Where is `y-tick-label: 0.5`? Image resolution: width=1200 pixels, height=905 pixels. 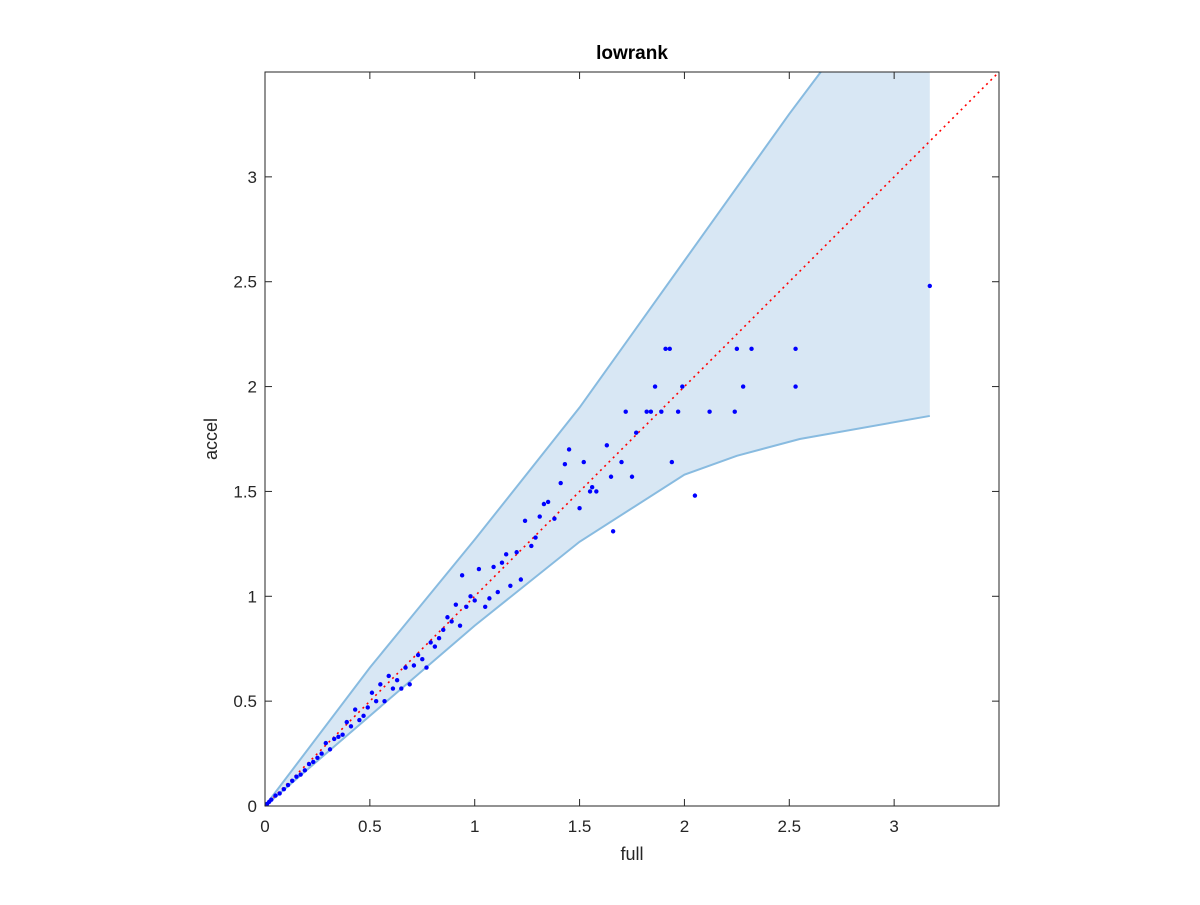
y-tick-label: 0.5 is located at coordinates (245, 701).